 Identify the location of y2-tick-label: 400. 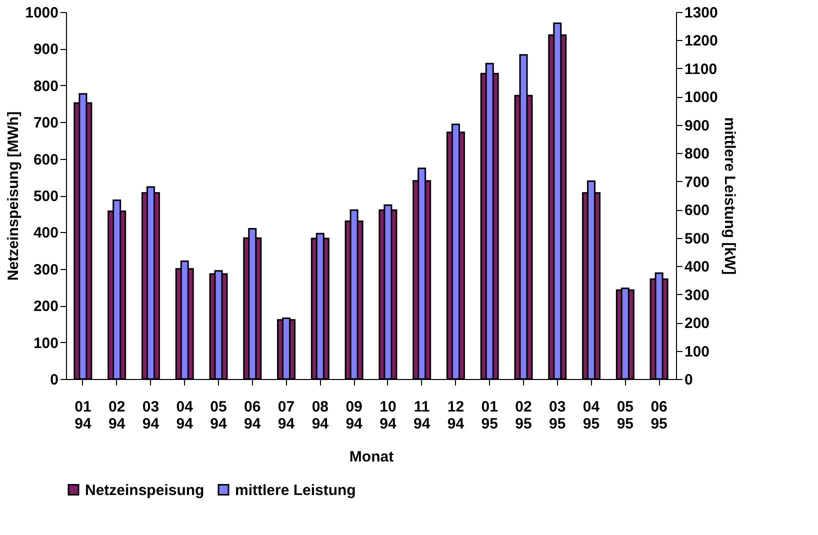
(697, 267).